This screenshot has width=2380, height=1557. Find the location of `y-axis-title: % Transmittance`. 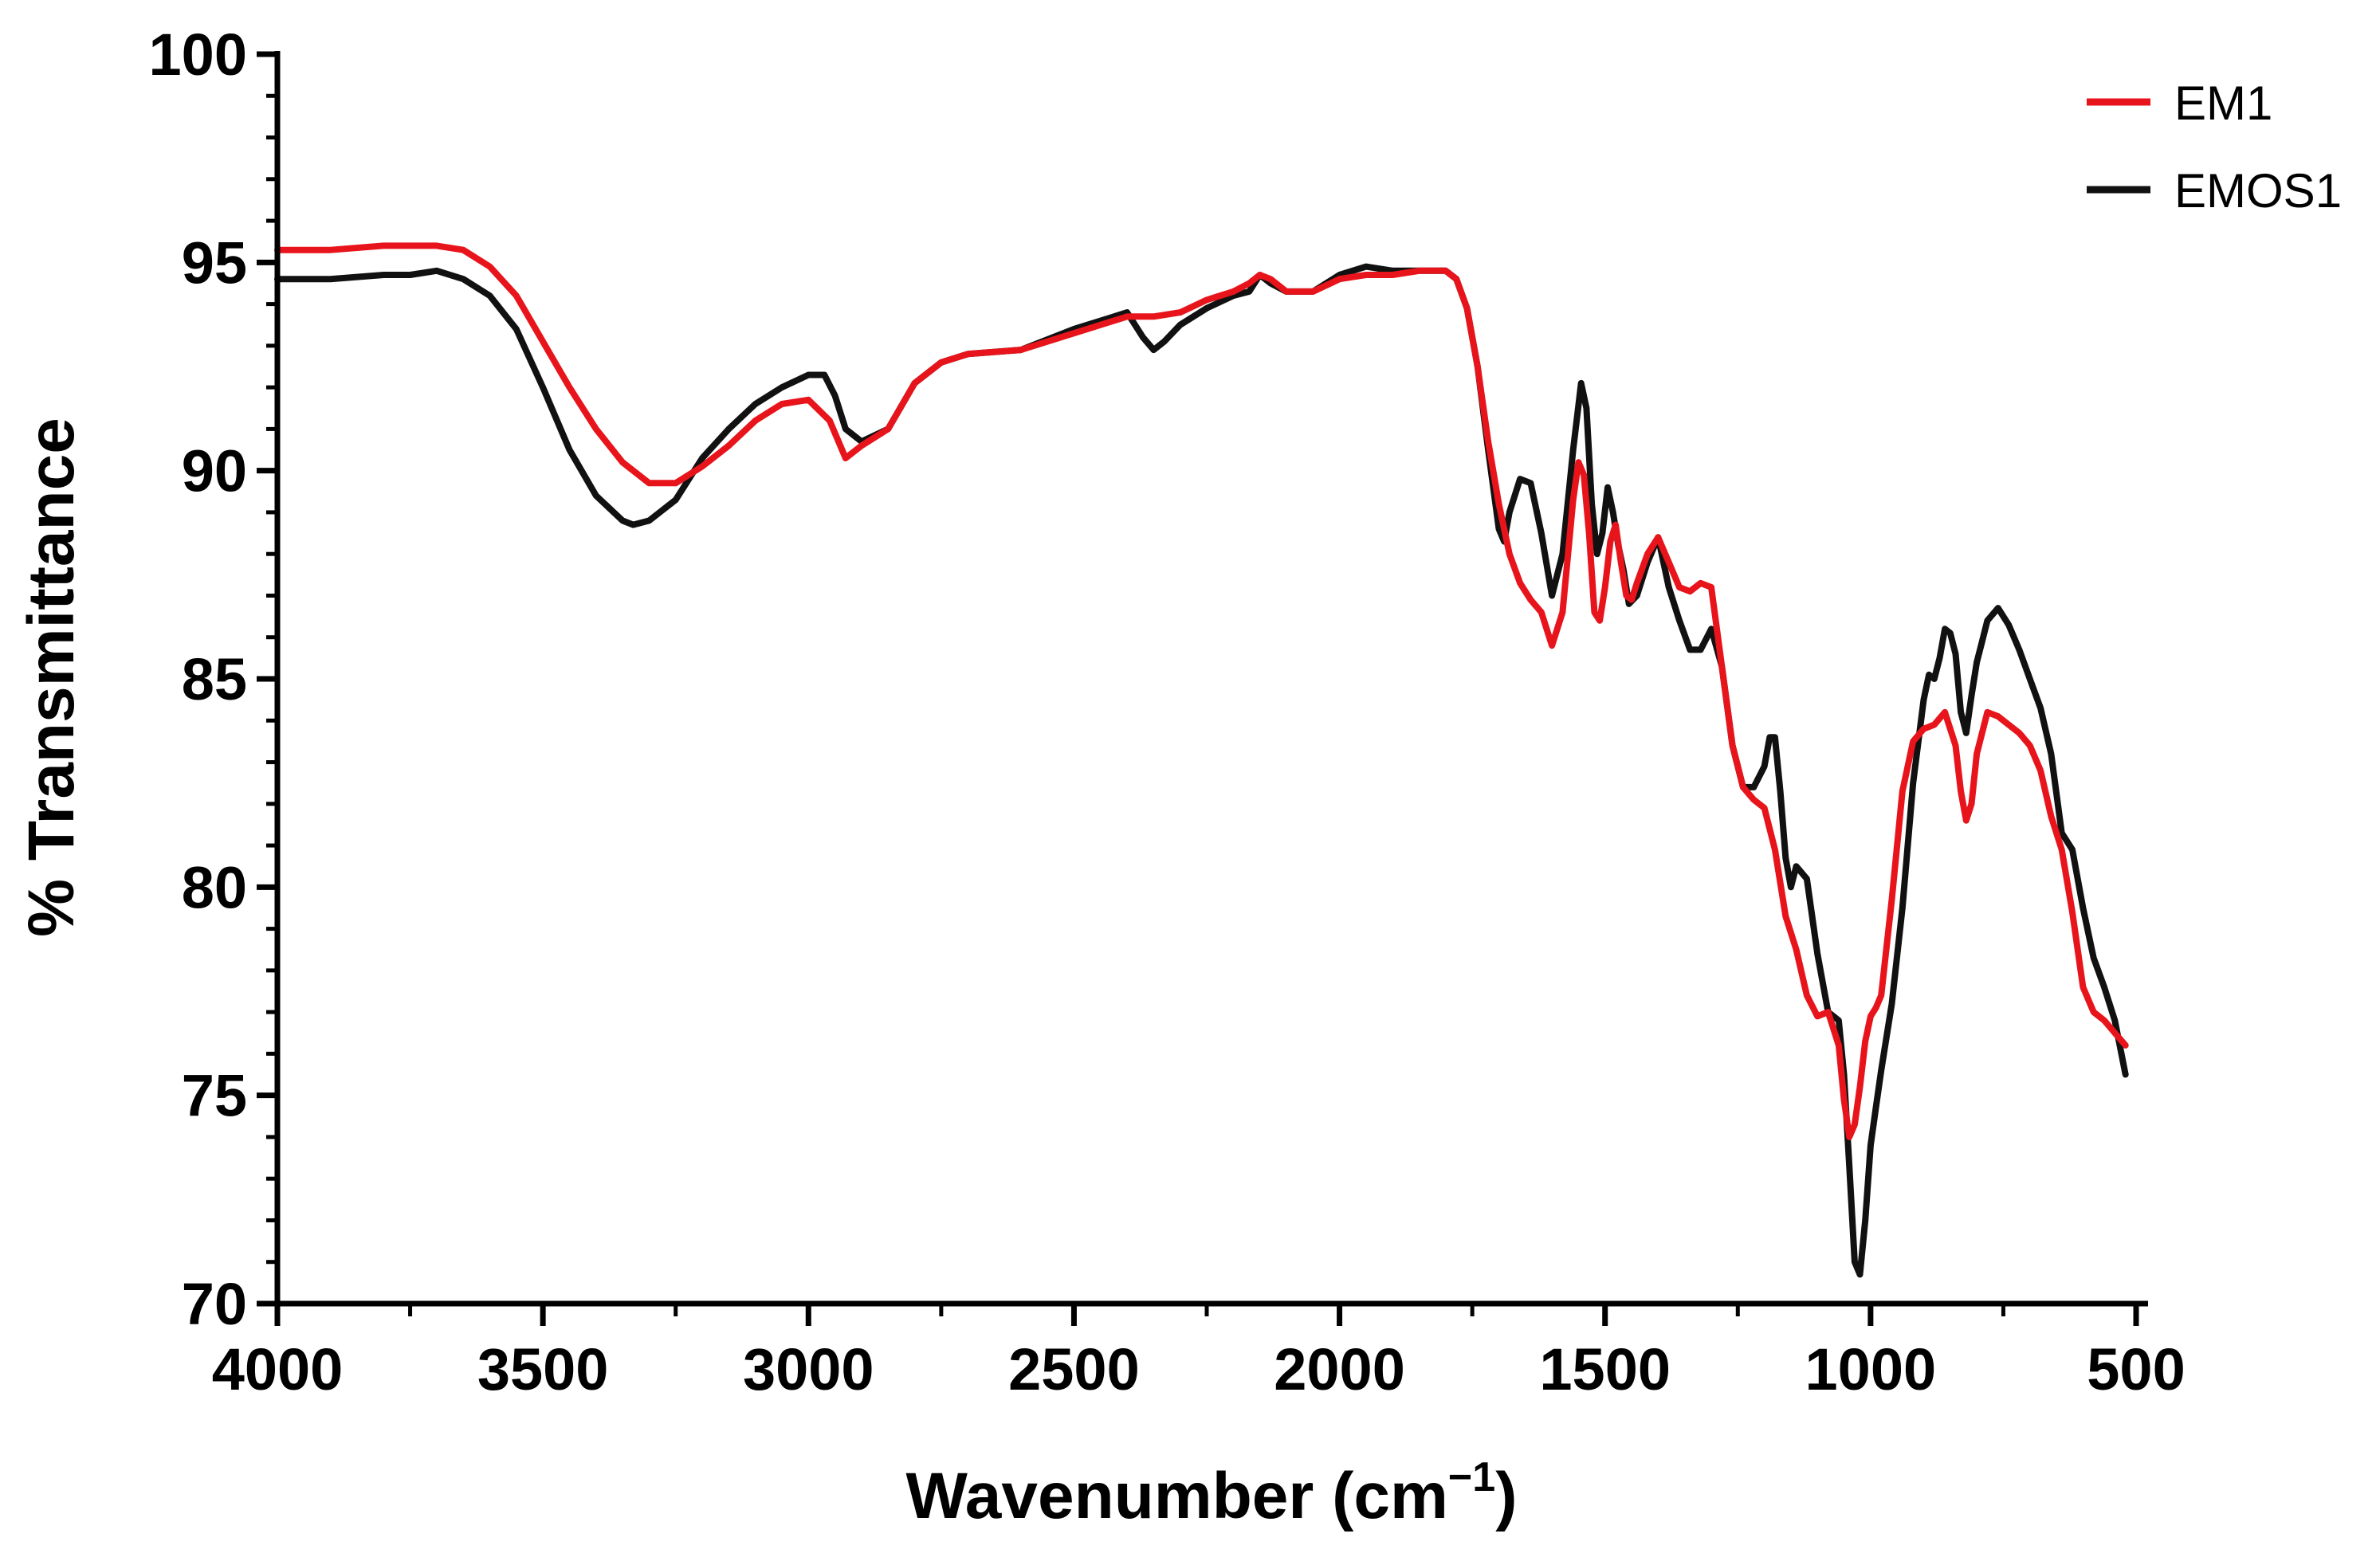

y-axis-title: % Transmittance is located at coordinates (51, 677).